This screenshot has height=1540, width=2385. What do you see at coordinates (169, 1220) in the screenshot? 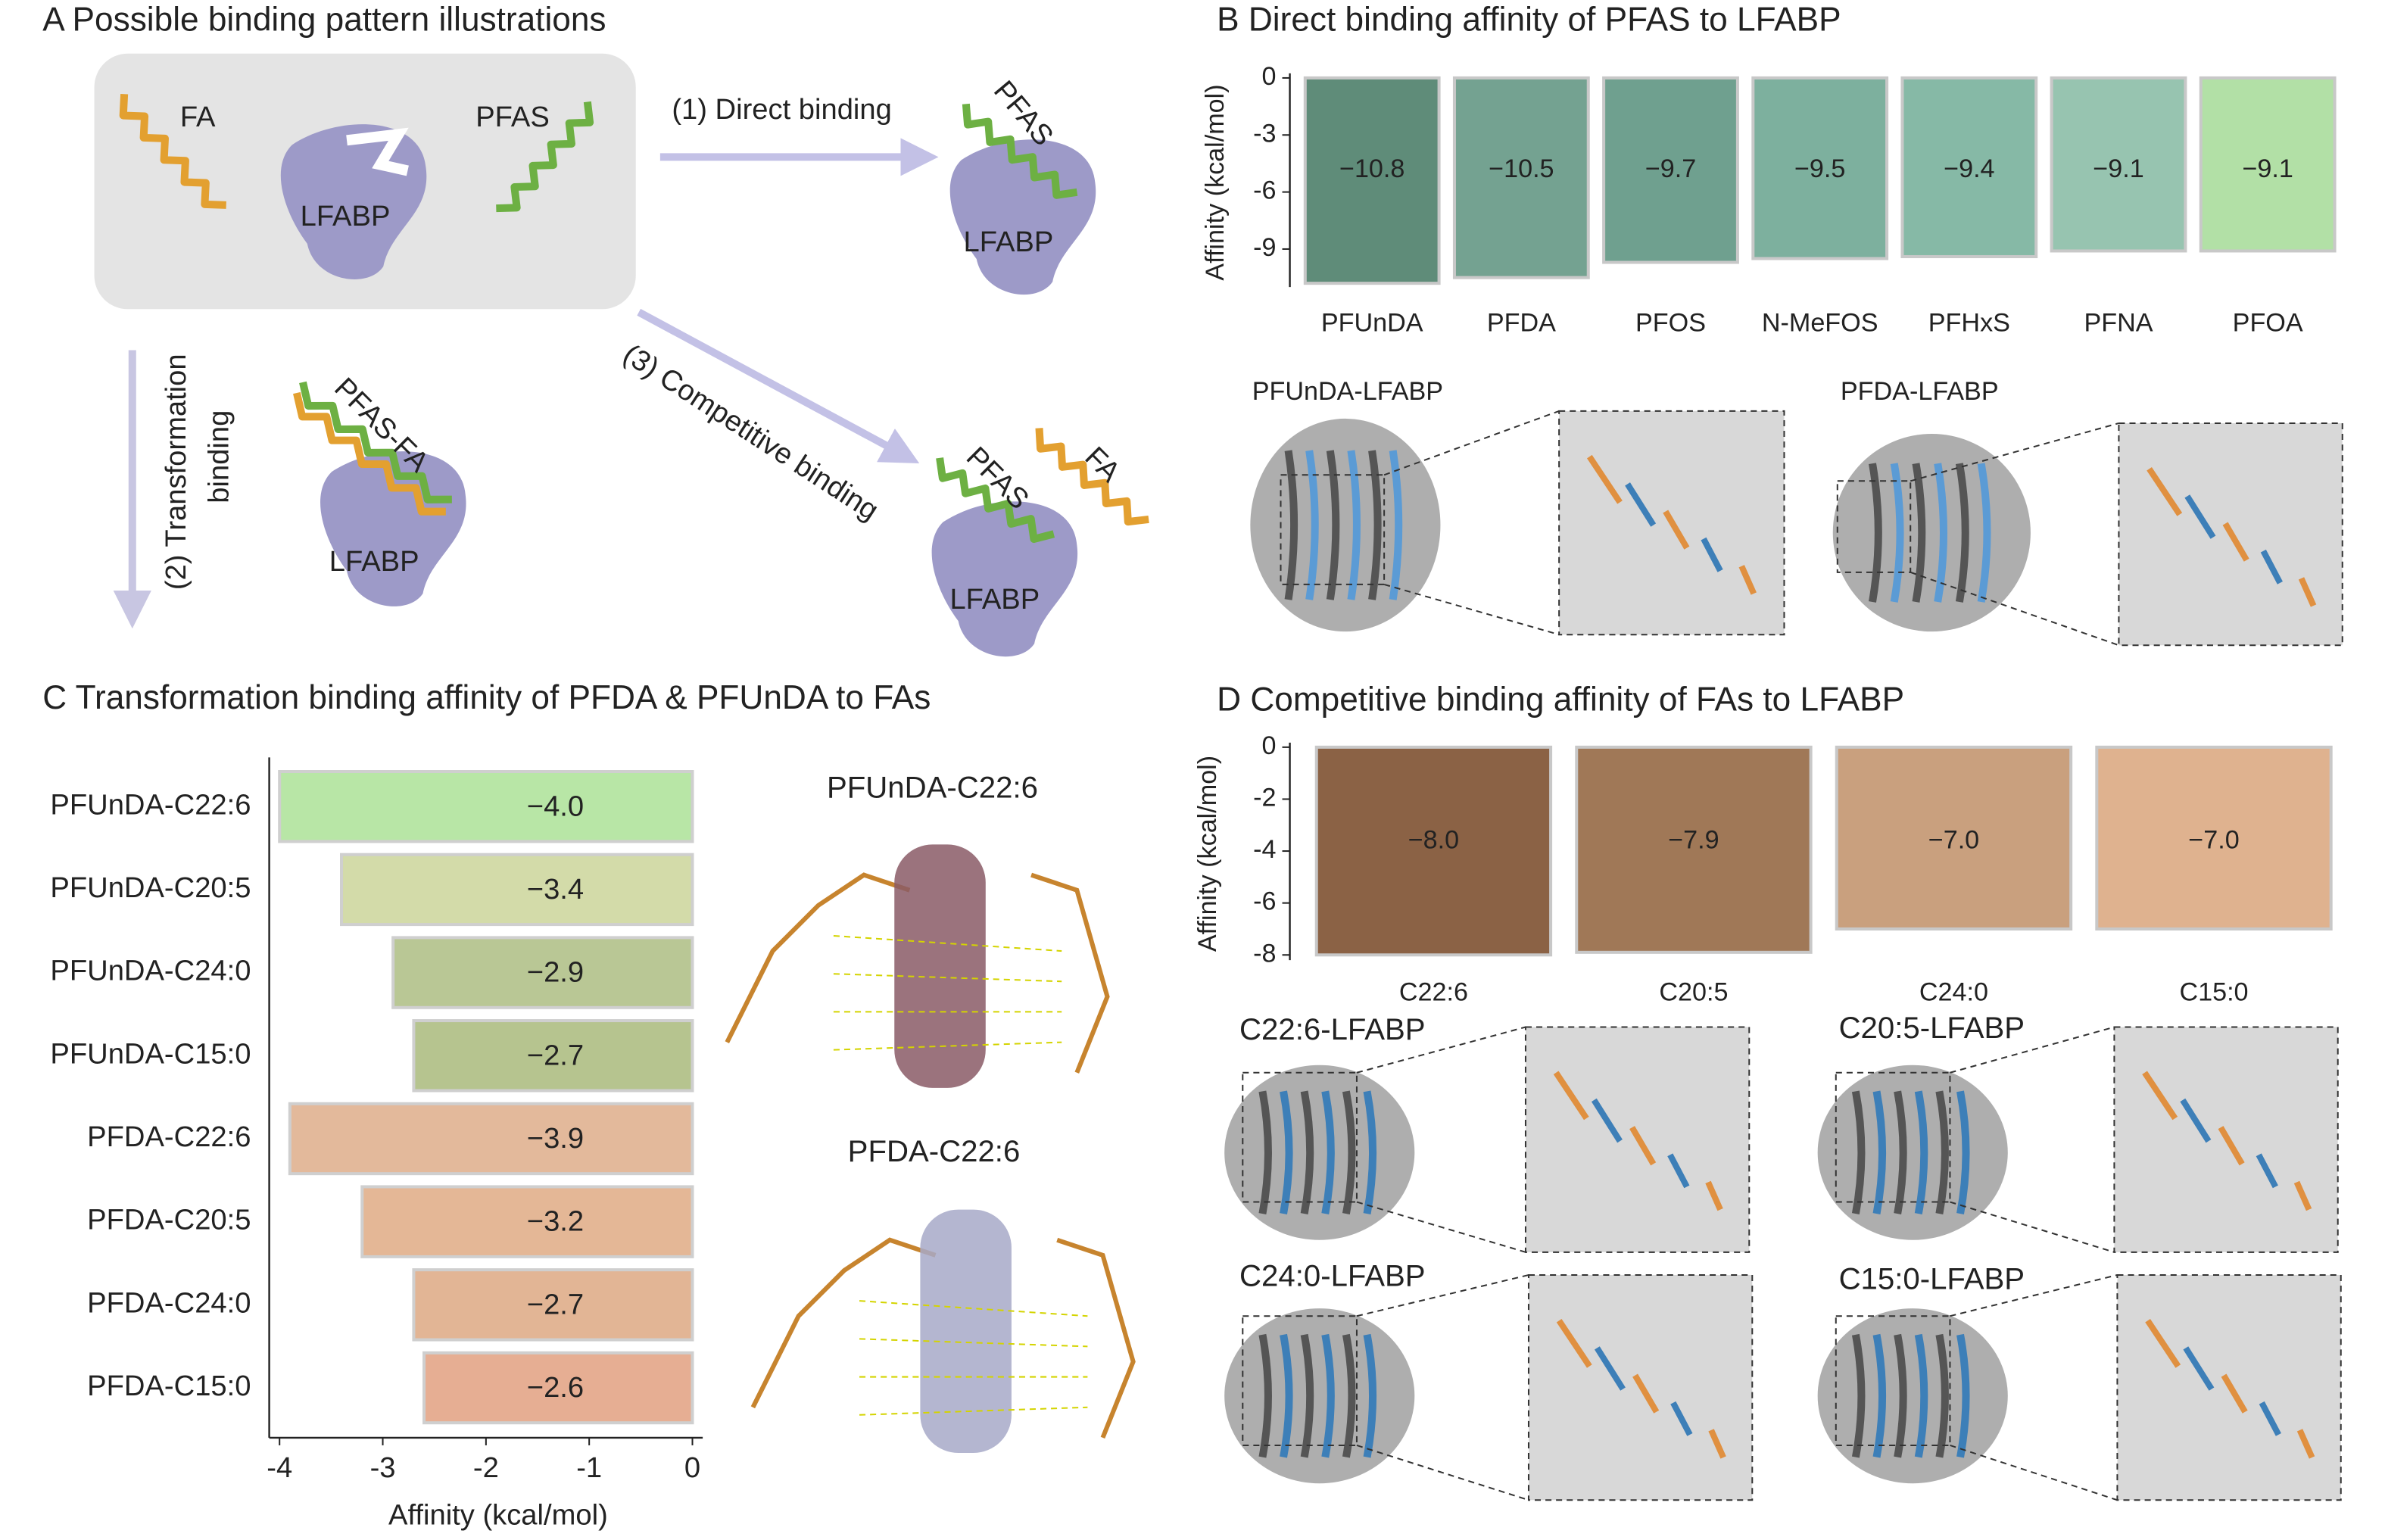
I see `y-tick-label: PFDA-C20:5` at bounding box center [169, 1220].